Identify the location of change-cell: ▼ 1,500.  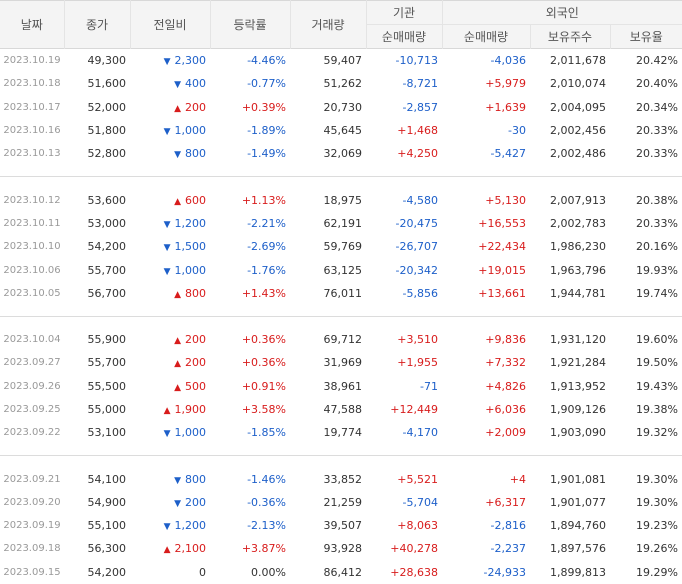
(170, 246).